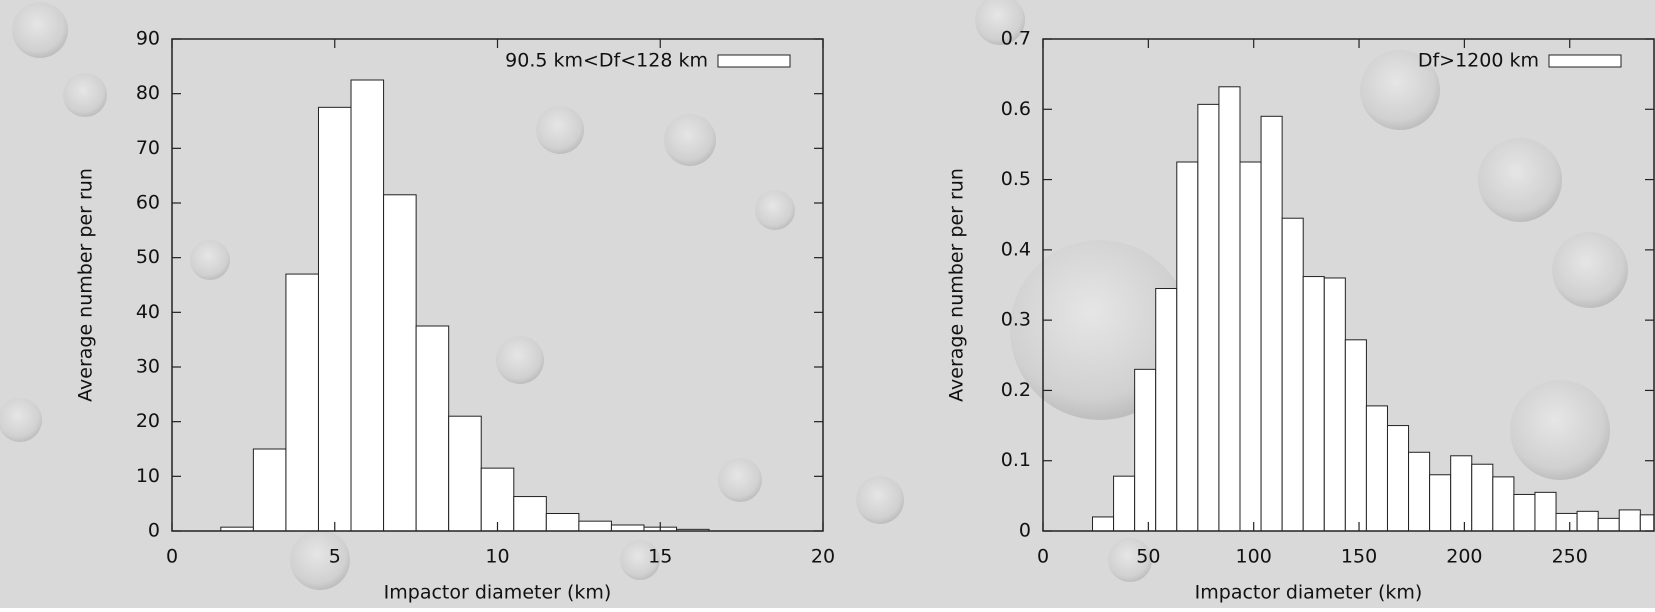 The width and height of the screenshot is (1655, 612). I want to click on x-tick-label: 100, so click(1254, 557).